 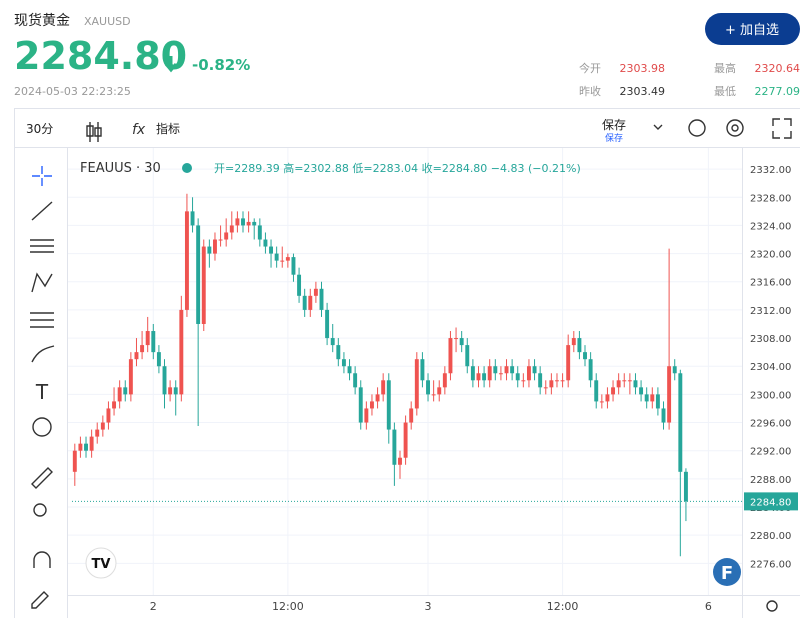 What do you see at coordinates (697, 128) in the screenshot?
I see `replay-icon` at bounding box center [697, 128].